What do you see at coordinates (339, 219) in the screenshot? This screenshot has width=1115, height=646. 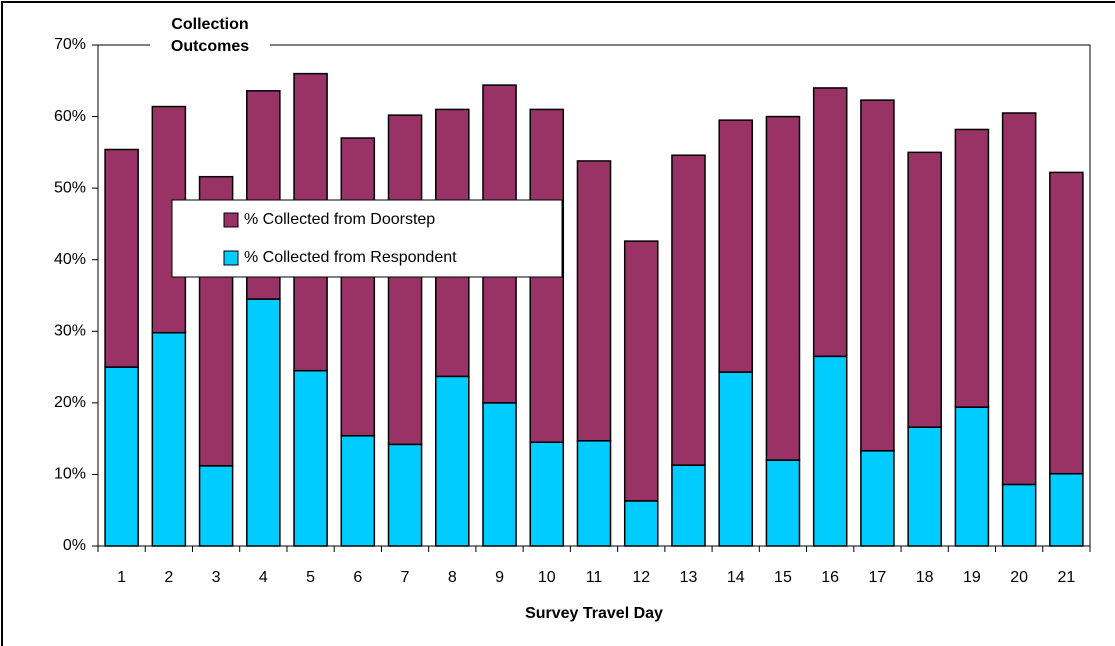 I see `legend-label: % Collected from Doorstep` at bounding box center [339, 219].